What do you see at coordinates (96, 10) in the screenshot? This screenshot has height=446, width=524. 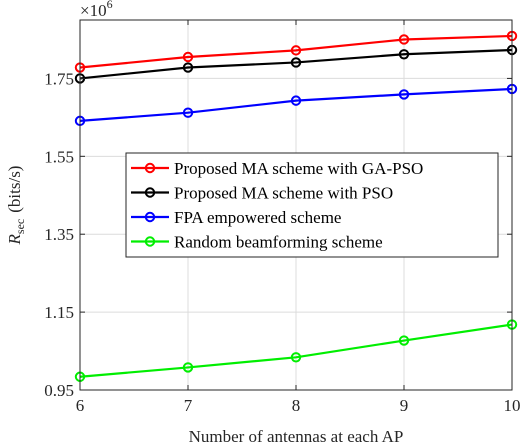 I see `y-exponent-label: ×10⁶` at bounding box center [96, 10].